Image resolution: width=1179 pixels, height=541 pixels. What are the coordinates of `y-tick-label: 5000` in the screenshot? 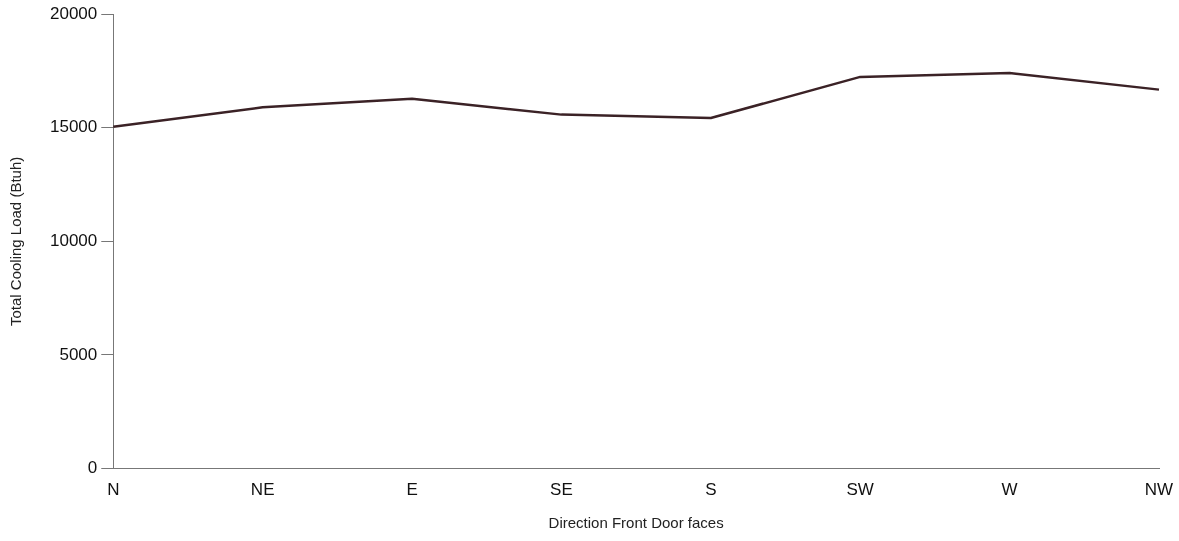 It's located at (78, 354).